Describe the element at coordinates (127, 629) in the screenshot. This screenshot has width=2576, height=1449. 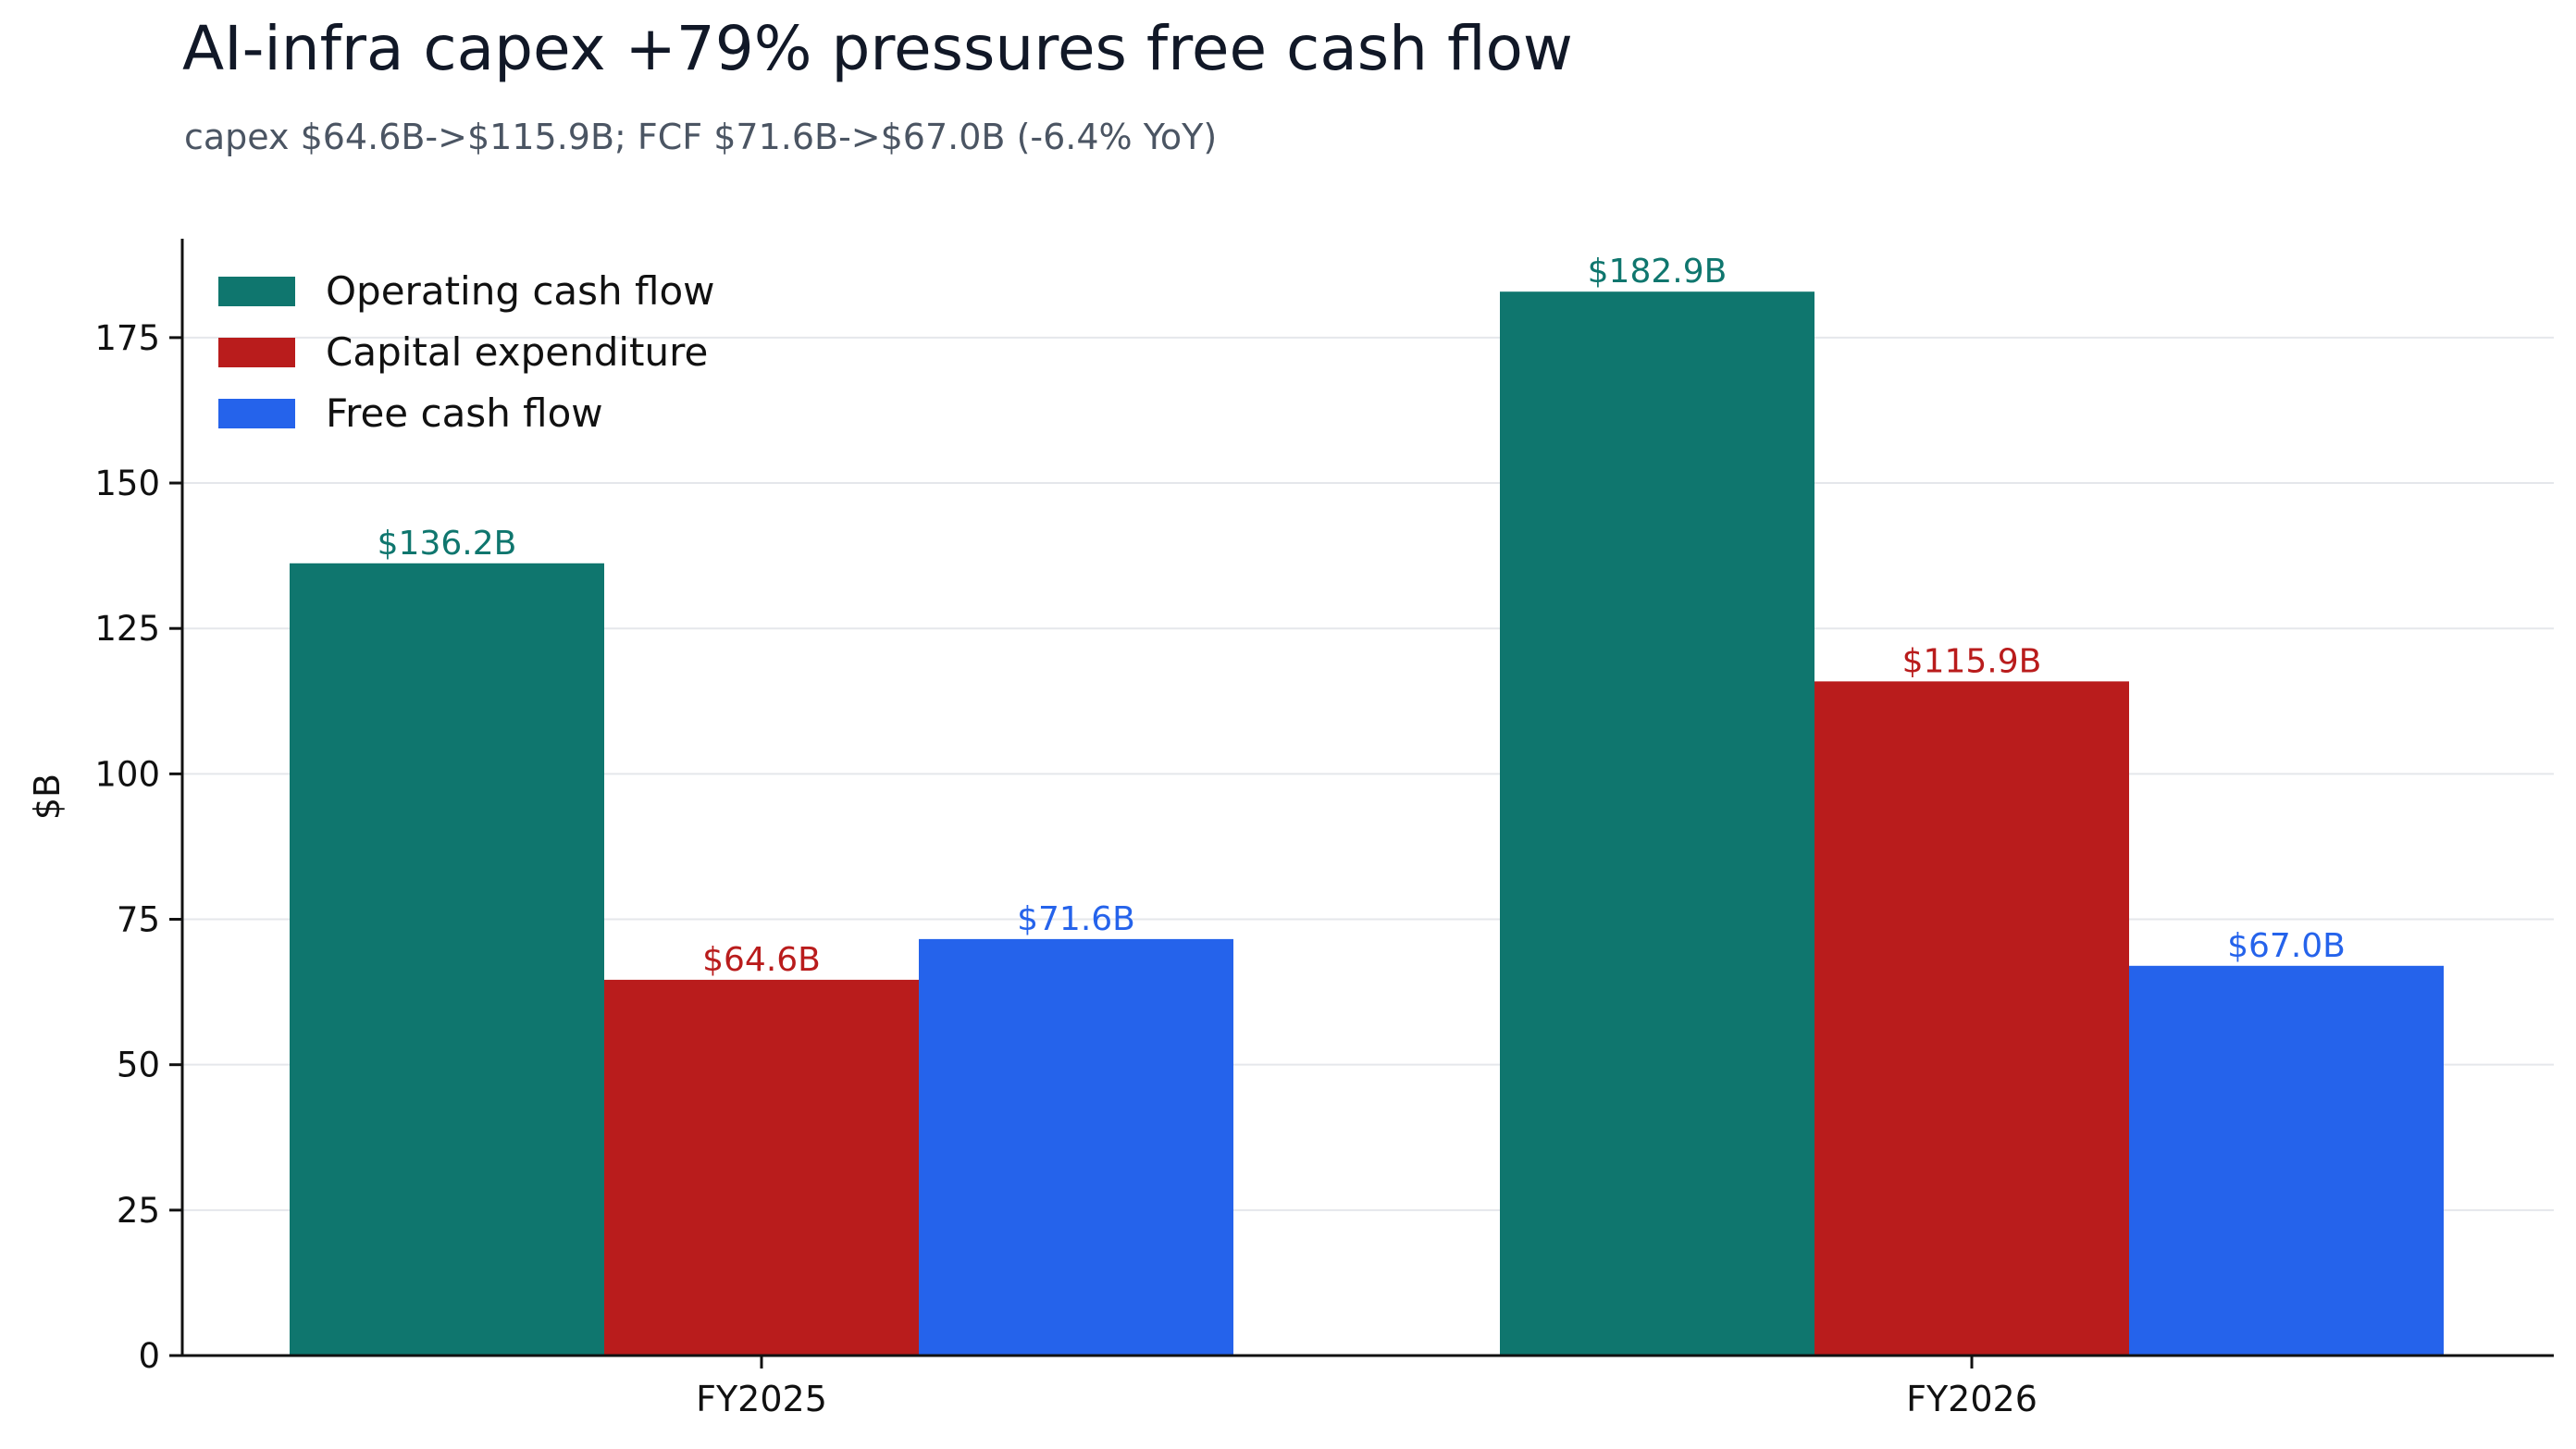
I see `y-tick-label: 125` at that location.